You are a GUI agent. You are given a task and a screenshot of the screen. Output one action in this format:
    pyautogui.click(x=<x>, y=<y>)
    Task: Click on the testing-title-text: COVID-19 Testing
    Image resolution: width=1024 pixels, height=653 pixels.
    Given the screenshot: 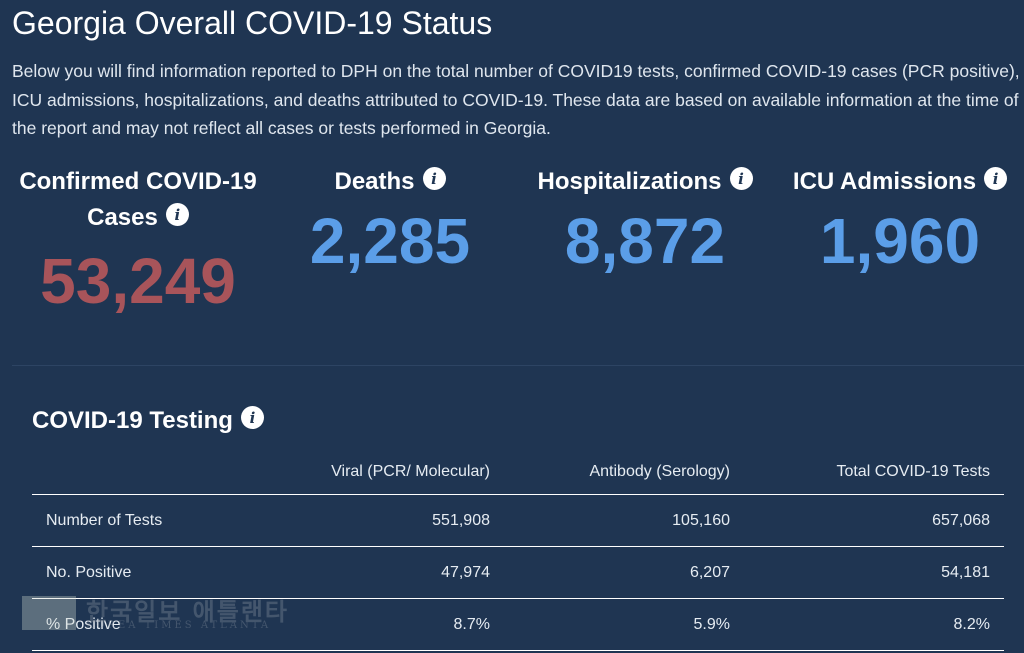 What is the action you would take?
    pyautogui.click(x=132, y=420)
    